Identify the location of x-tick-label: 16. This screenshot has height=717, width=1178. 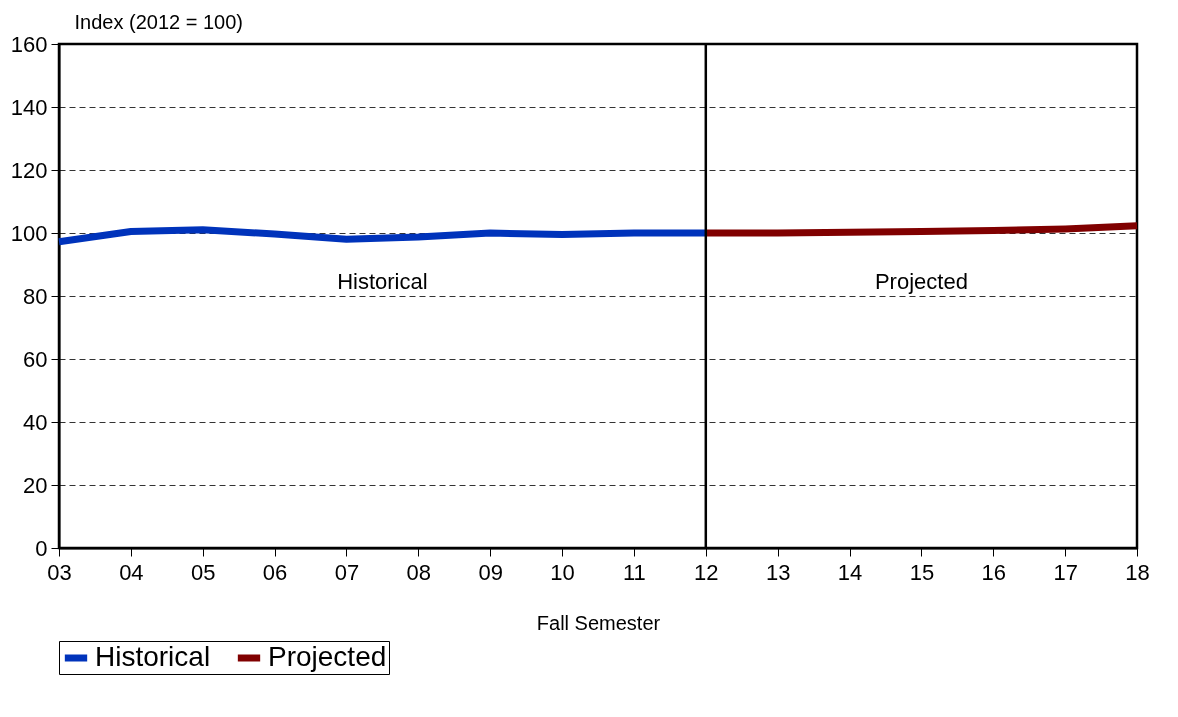
(994, 572).